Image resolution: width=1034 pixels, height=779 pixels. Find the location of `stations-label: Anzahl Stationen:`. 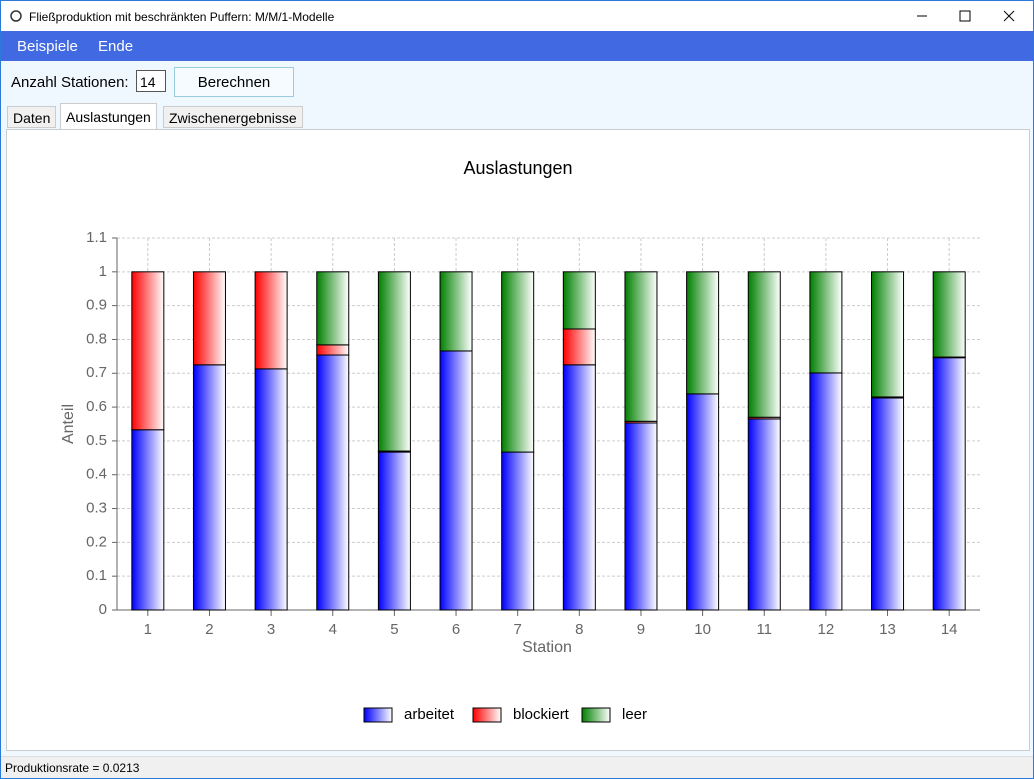

stations-label: Anzahl Stationen: is located at coordinates (70, 82).